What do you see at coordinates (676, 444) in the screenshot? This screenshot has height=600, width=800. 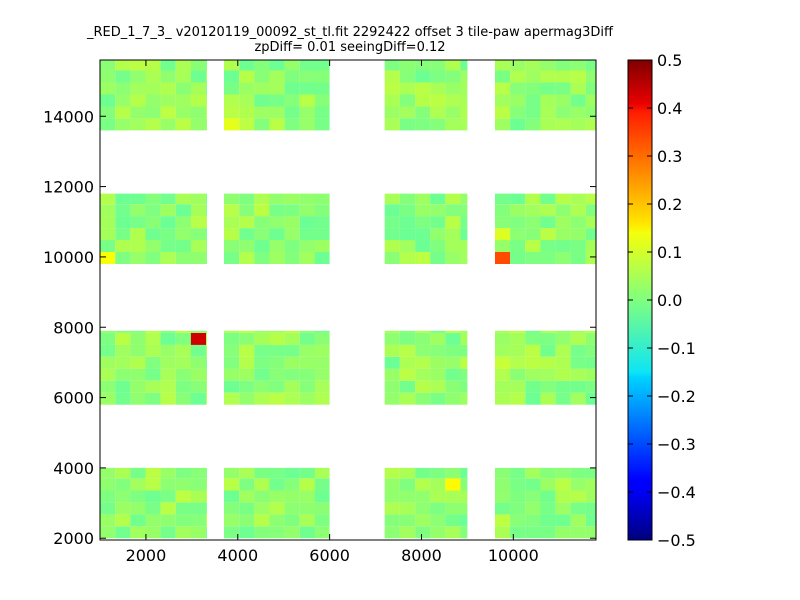 I see `colorbar-tick-label: −0.3` at bounding box center [676, 444].